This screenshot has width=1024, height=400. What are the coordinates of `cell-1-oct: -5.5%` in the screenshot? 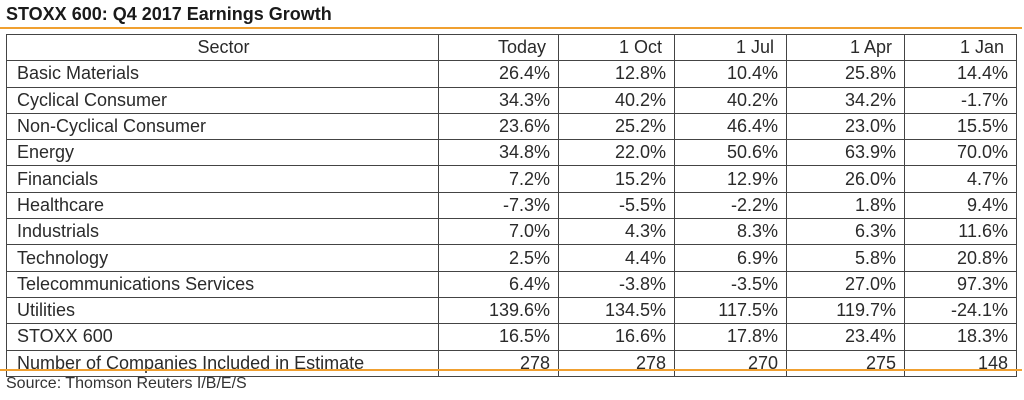 It's located at (616, 205).